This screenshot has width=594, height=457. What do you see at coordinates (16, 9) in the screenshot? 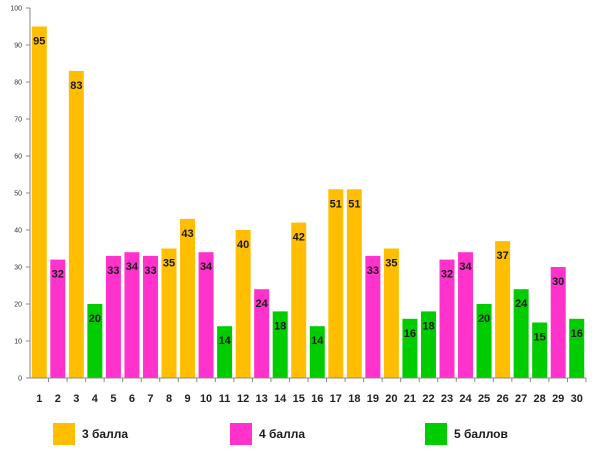
I see `y-tick-label: 100` at bounding box center [16, 9].